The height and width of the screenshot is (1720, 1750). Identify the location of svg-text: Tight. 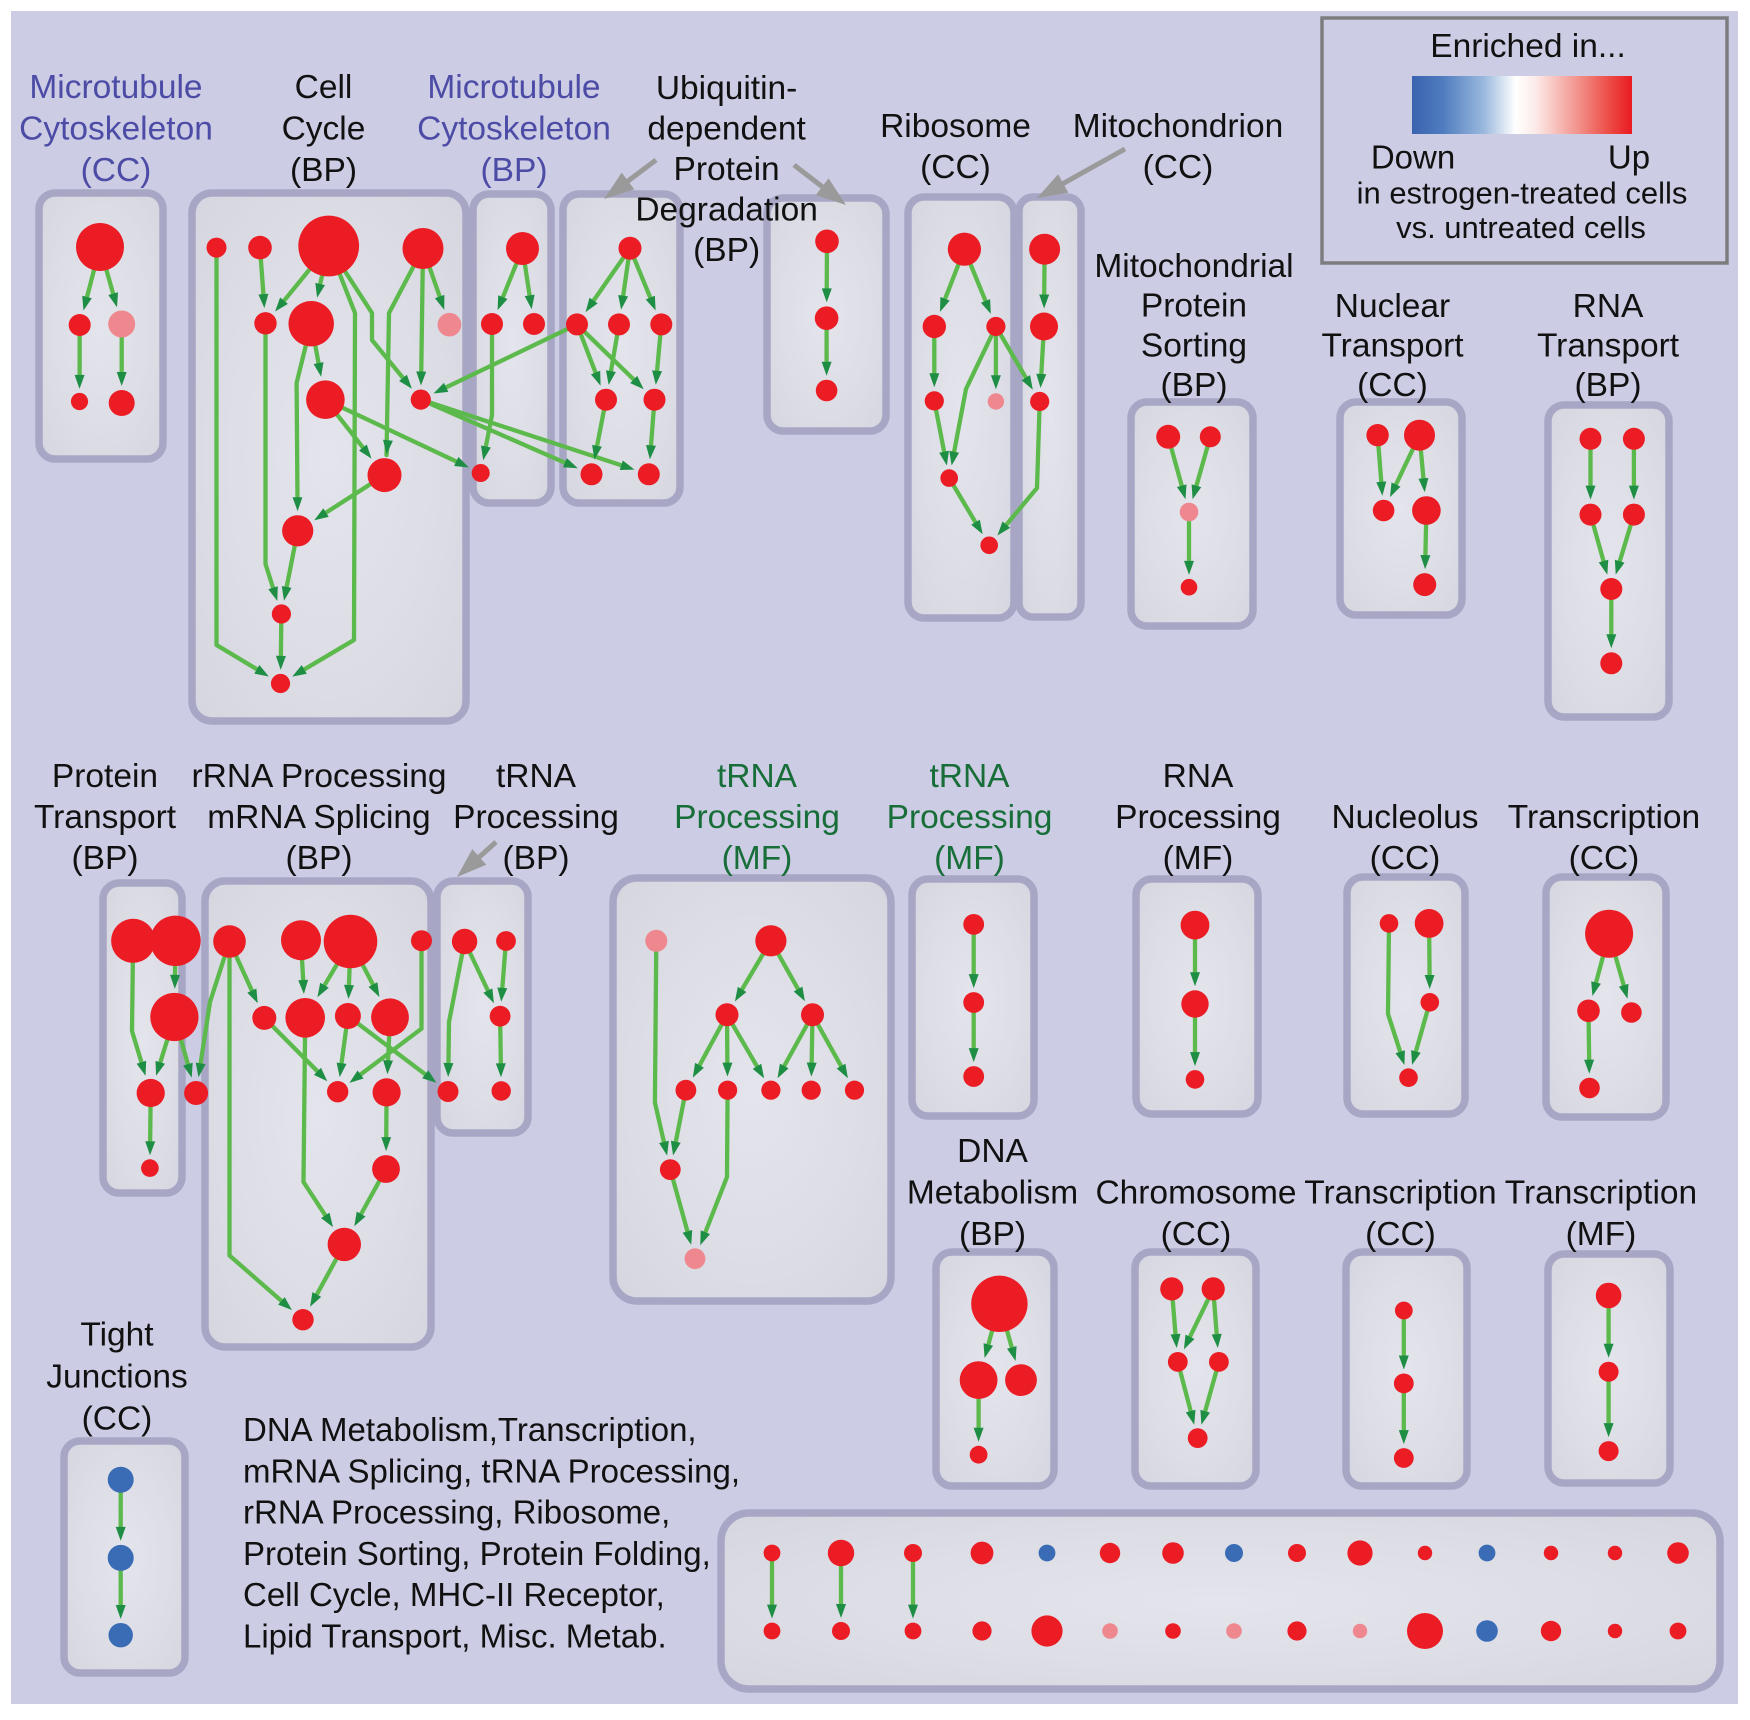
(117, 1335).